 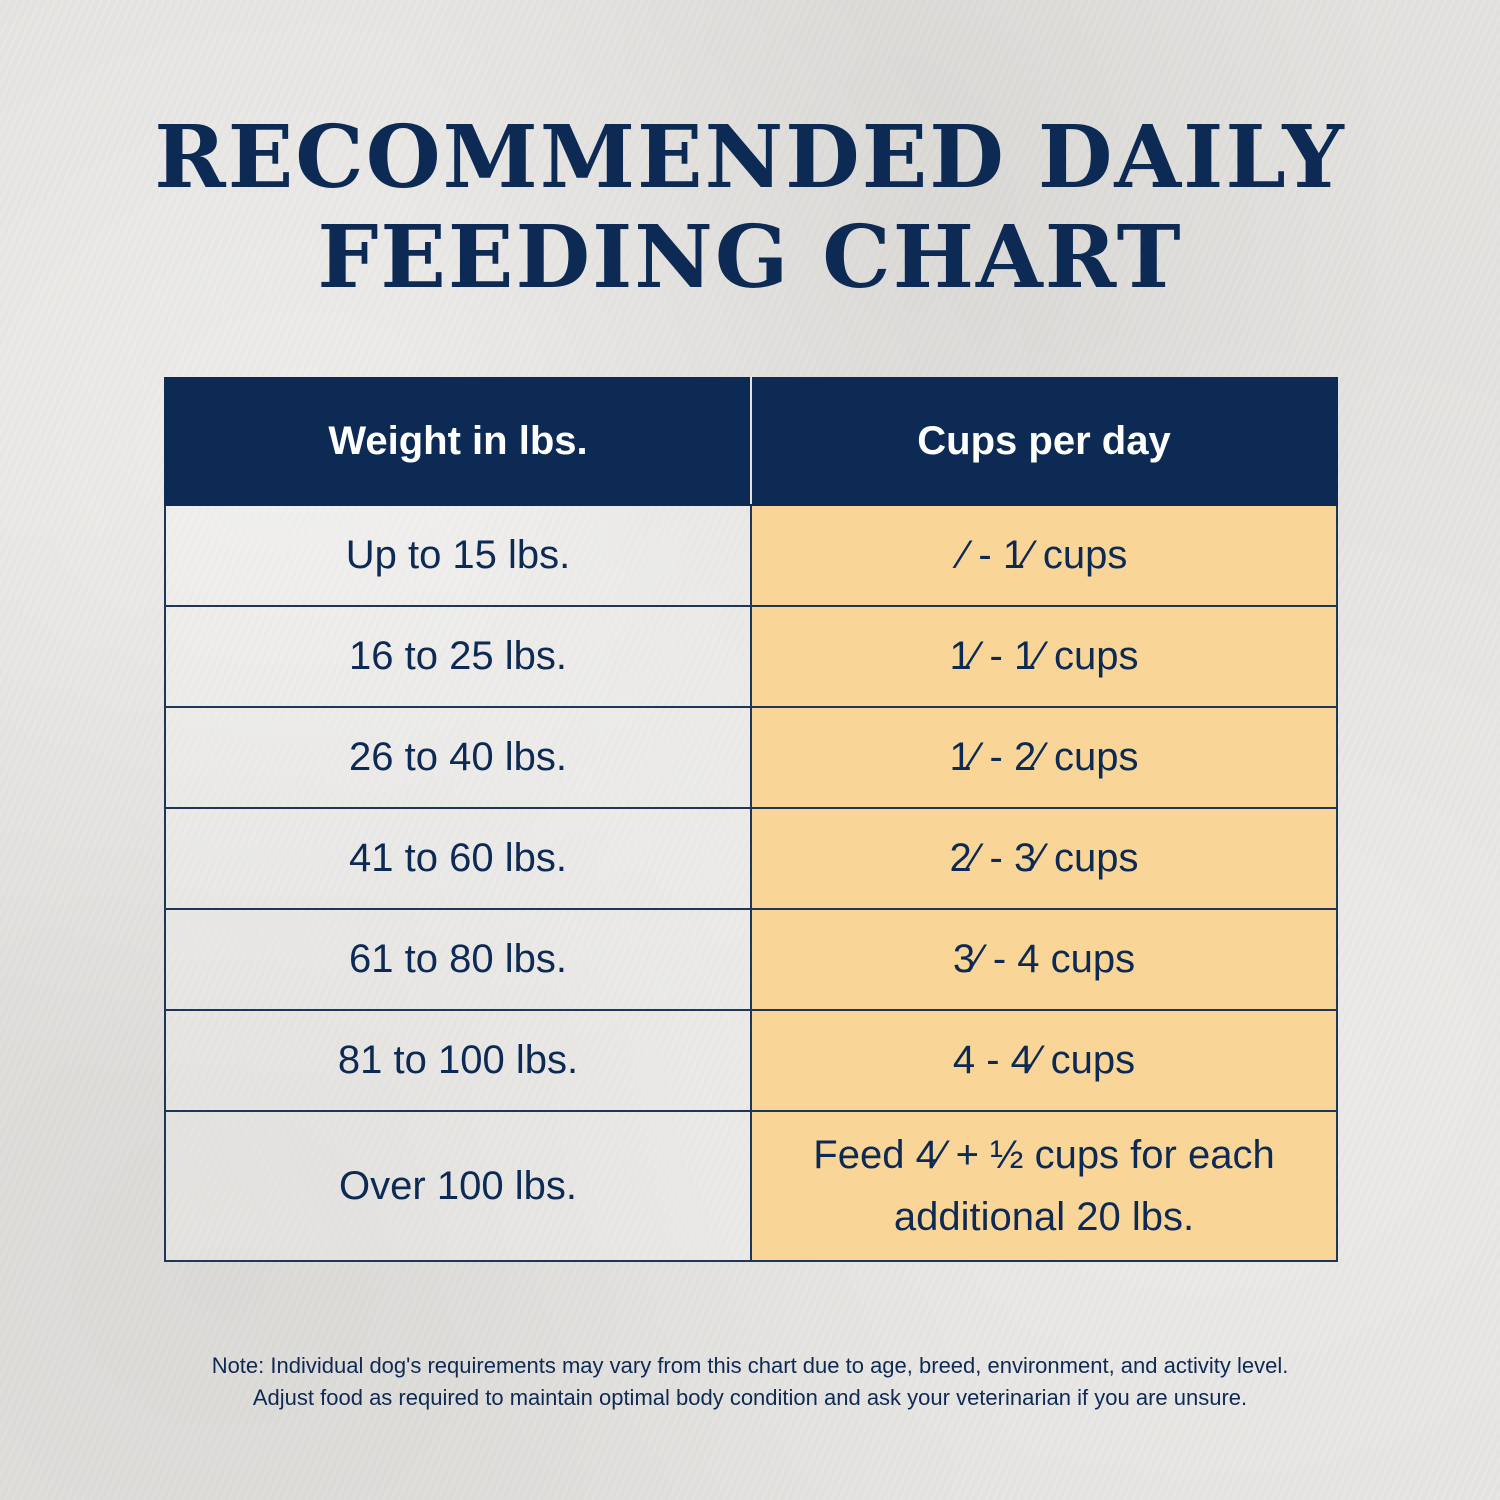 I want to click on page-title: RECOMMENDED DAILY FEEDING CHART, so click(x=750, y=208).